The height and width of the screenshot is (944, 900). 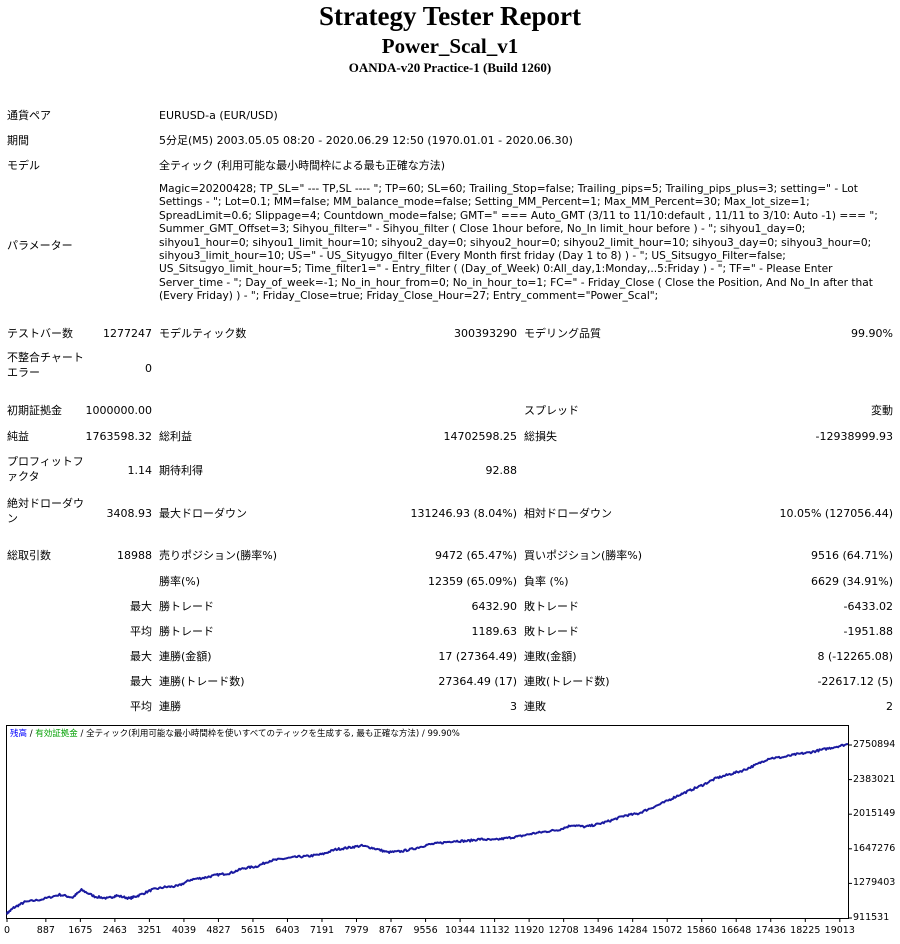 I want to click on largest-win-value: 6432.90, so click(x=494, y=606).